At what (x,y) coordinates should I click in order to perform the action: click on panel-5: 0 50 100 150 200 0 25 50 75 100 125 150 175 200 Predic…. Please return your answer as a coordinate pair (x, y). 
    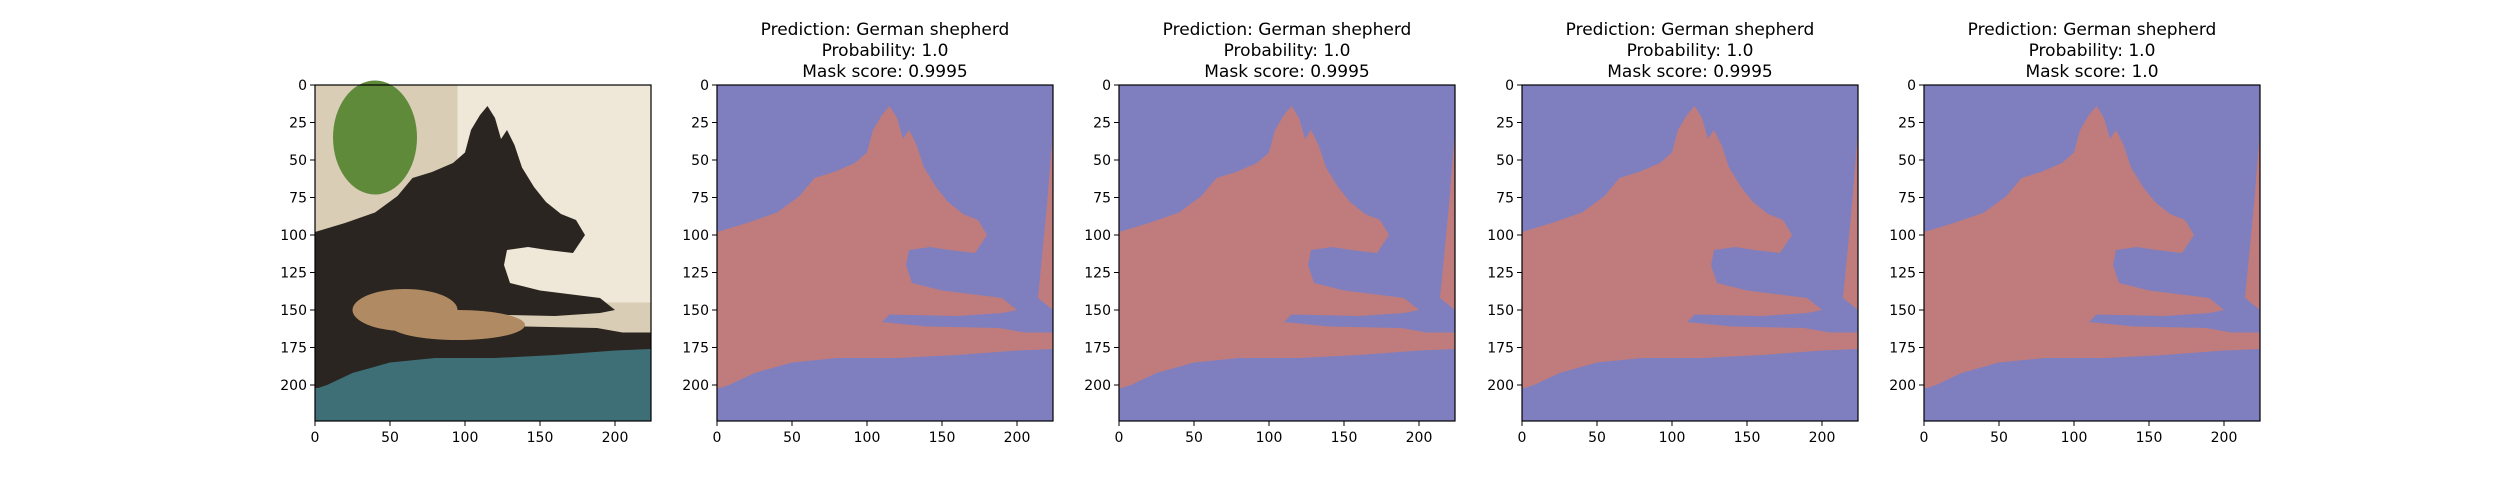
    Looking at the image, I should click on (2075, 233).